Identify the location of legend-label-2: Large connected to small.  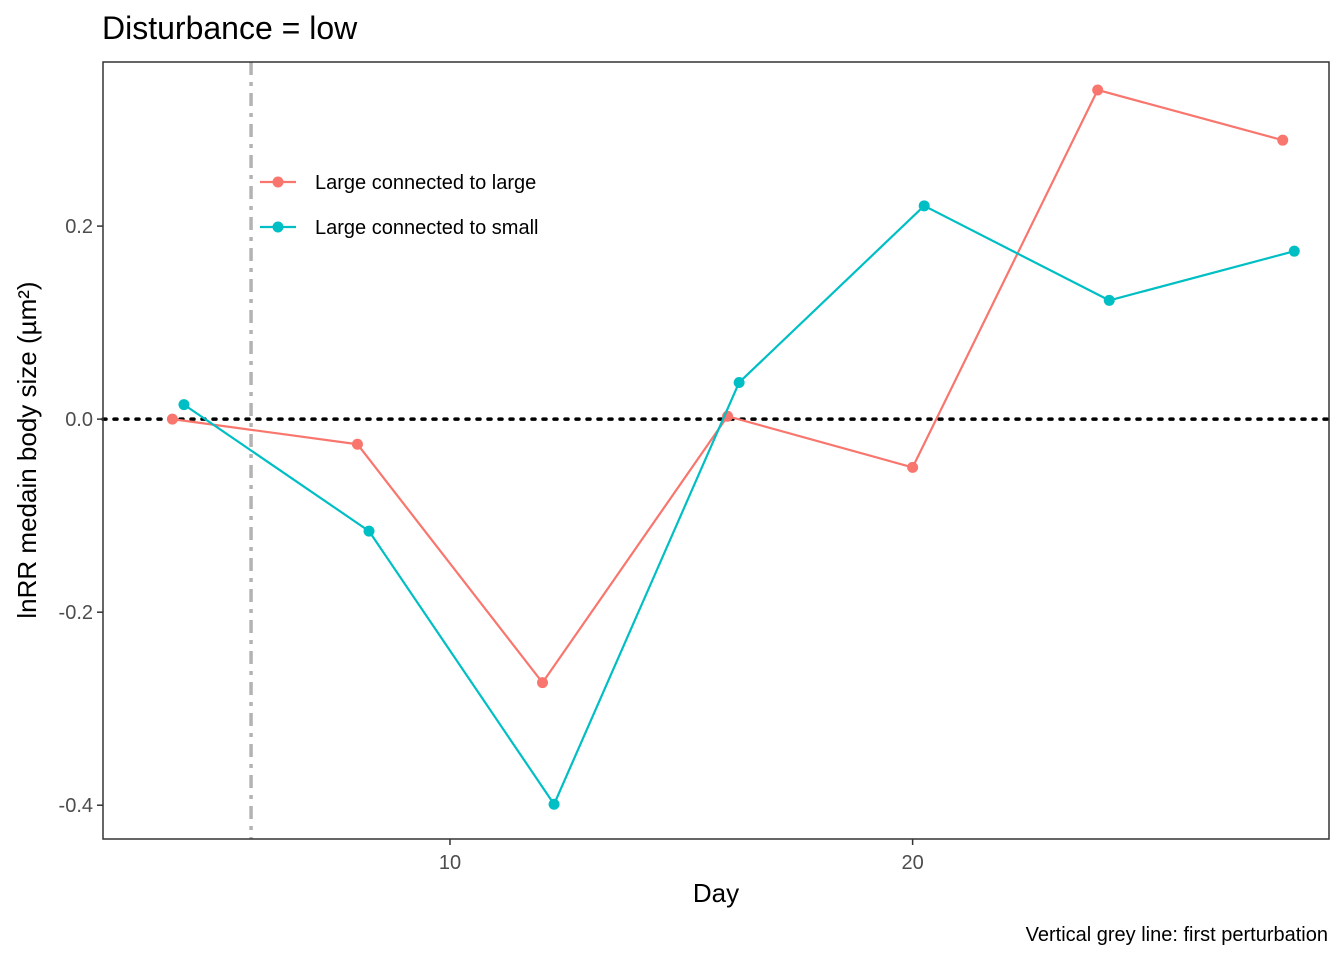
(426, 228).